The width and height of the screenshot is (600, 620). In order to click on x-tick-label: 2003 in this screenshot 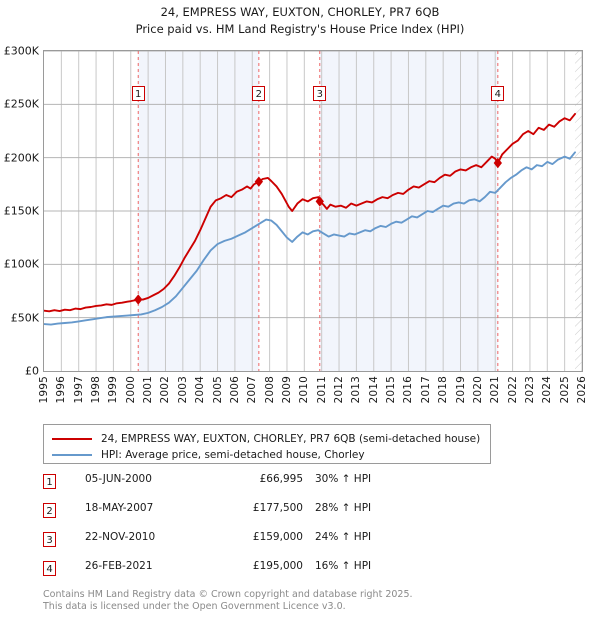, I will do `click(182, 390)`.